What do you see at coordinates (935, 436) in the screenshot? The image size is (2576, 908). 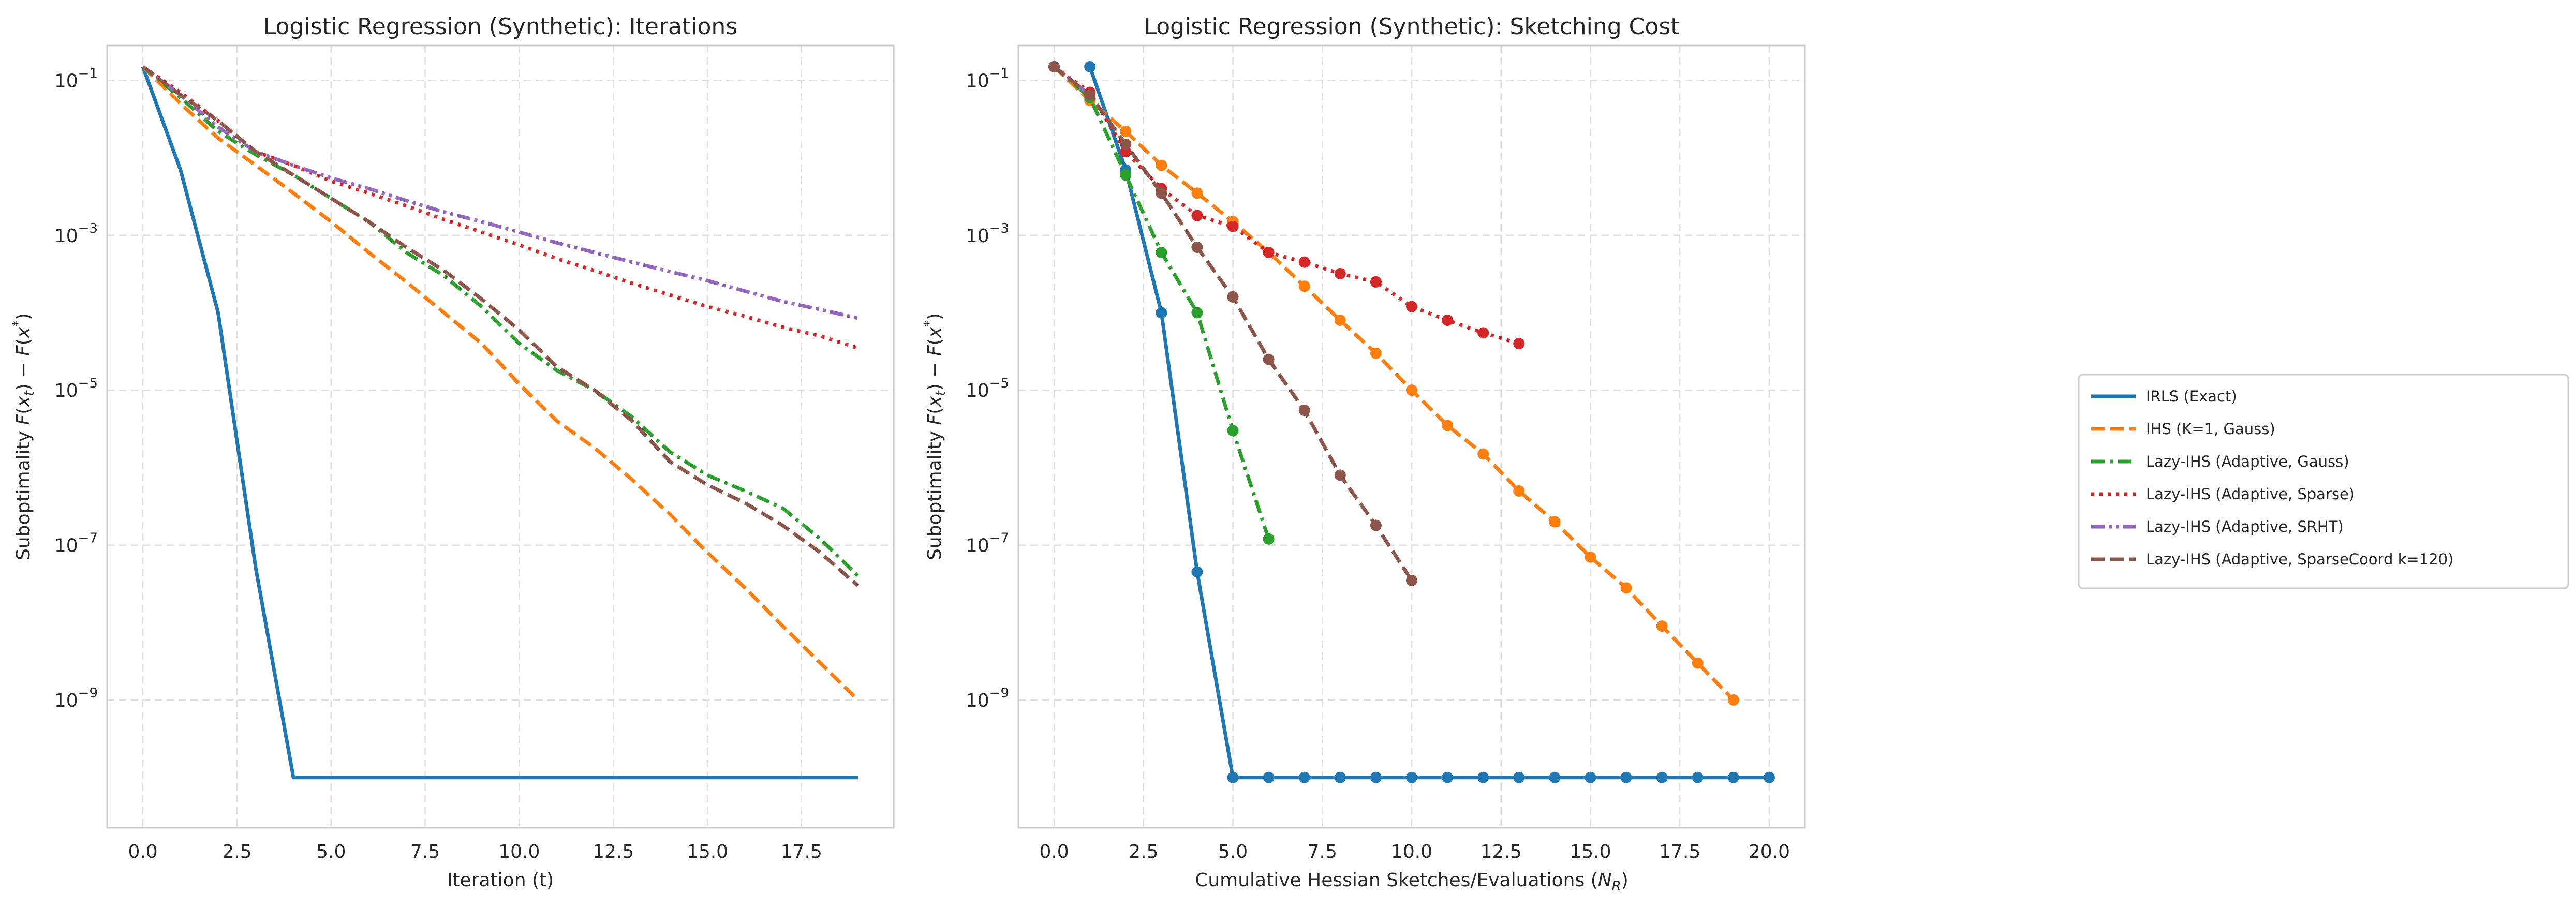 I see `y-axis-label: Suboptimality F(xt) − F(x*)` at bounding box center [935, 436].